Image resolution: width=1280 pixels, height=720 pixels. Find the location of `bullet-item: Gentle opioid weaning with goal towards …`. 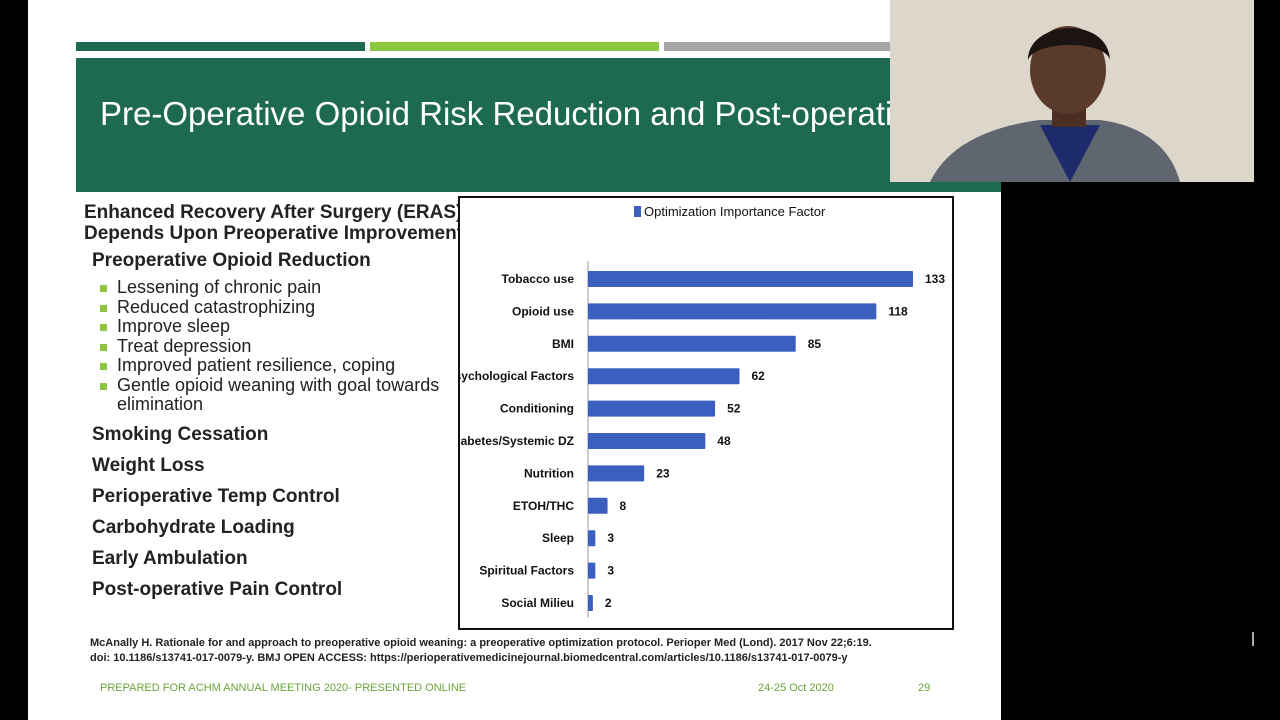

bullet-item: Gentle opioid weaning with goal towards … is located at coordinates (280, 395).